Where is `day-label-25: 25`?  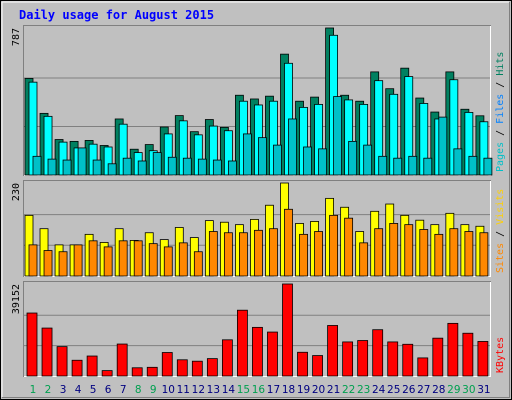 day-label-25: 25 is located at coordinates (393, 390).